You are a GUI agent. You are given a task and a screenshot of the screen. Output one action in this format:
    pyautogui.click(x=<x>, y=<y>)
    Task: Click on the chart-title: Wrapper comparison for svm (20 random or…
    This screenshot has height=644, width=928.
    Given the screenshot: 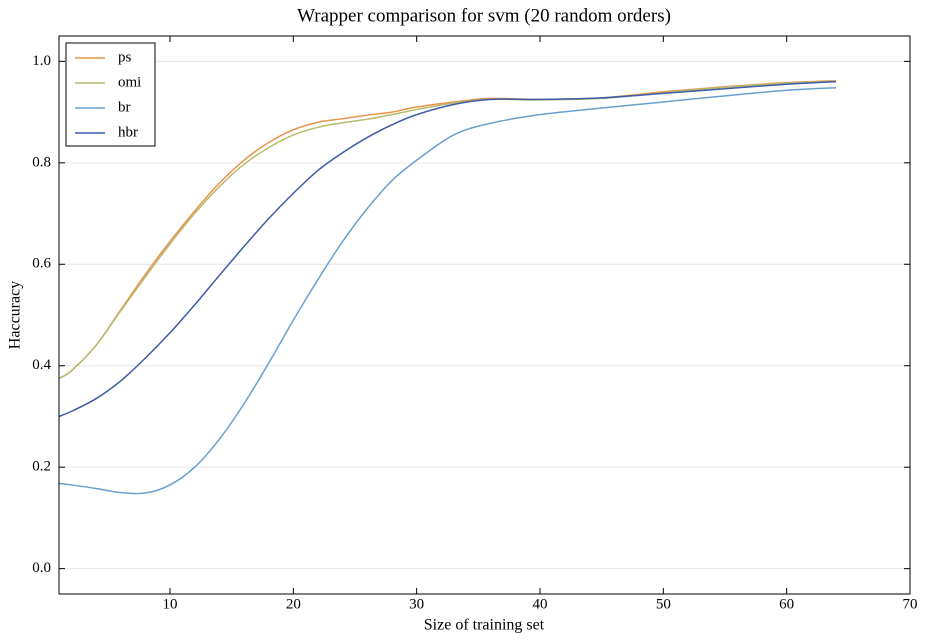 What is the action you would take?
    pyautogui.click(x=484, y=15)
    